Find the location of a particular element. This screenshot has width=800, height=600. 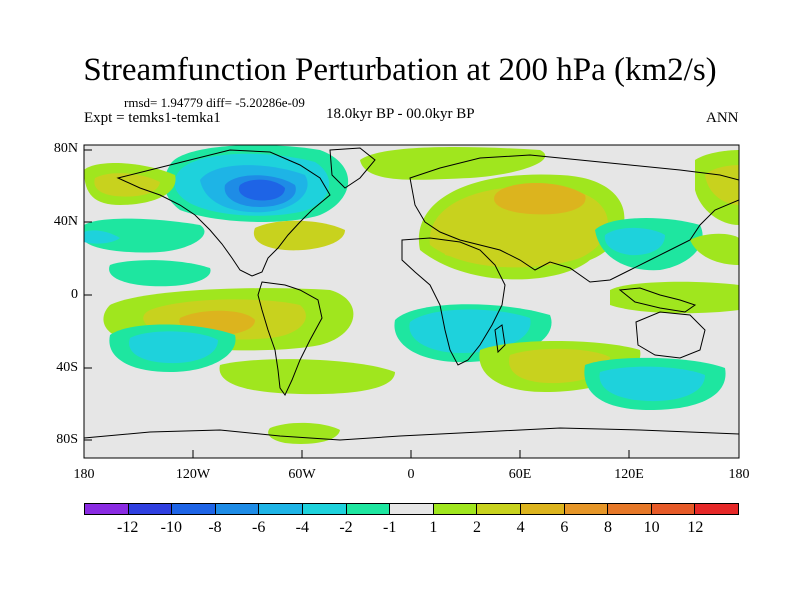

y-tick-label: 40S is located at coordinates (67, 367).